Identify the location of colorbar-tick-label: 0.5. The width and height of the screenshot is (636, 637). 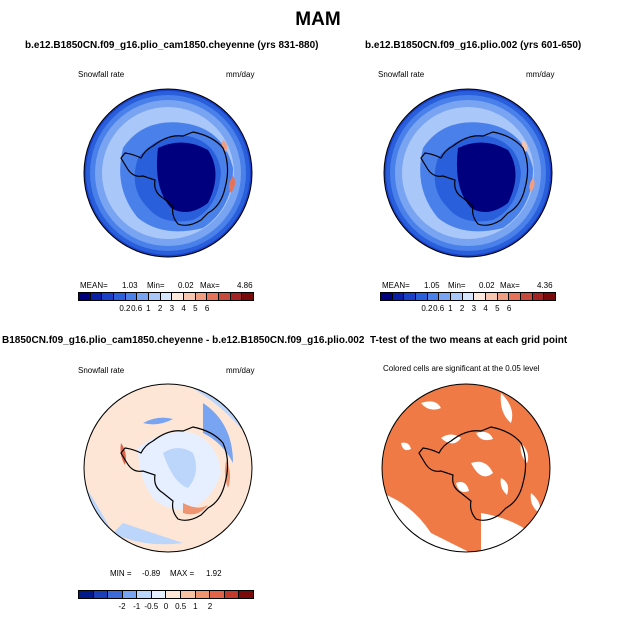
(181, 606).